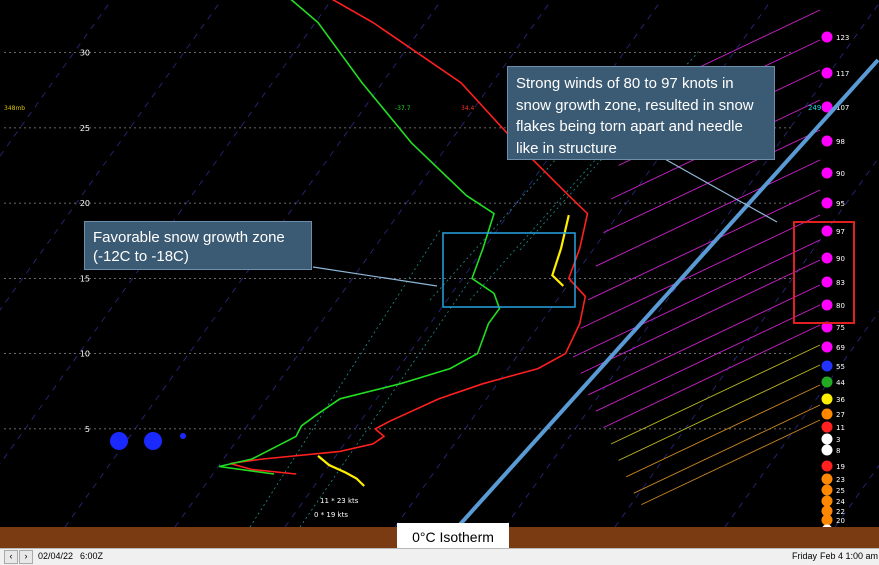  Describe the element at coordinates (840, 367) in the screenshot. I see `wind-speed-label: 55` at that location.